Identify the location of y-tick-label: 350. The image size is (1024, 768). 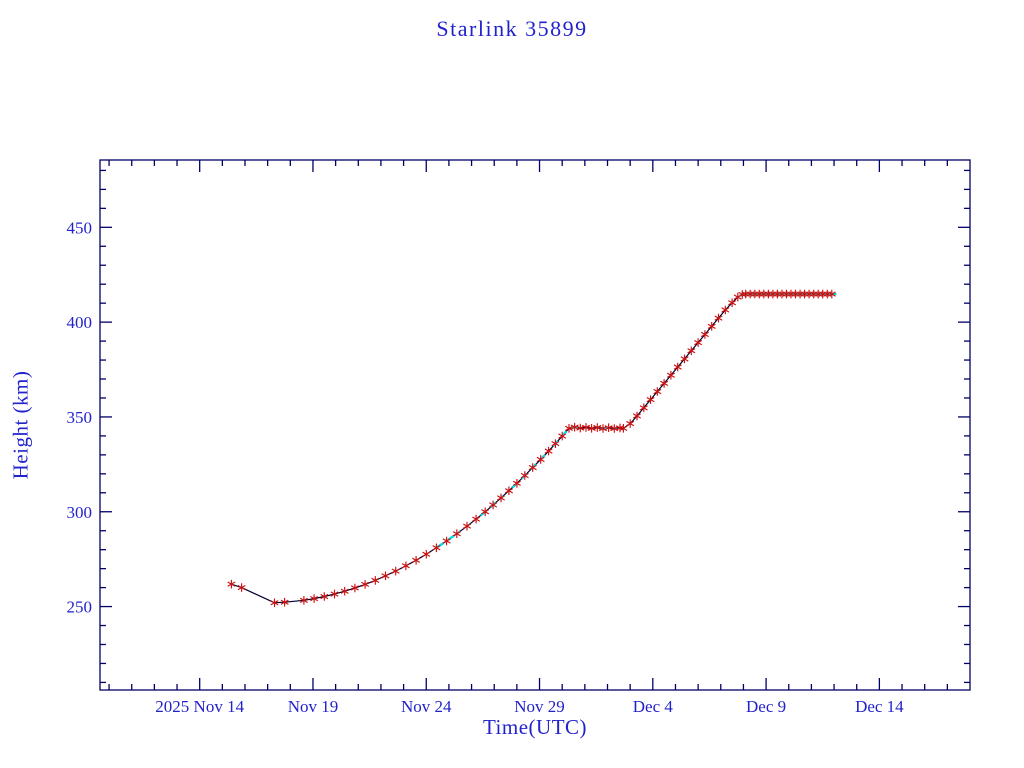
(80, 417).